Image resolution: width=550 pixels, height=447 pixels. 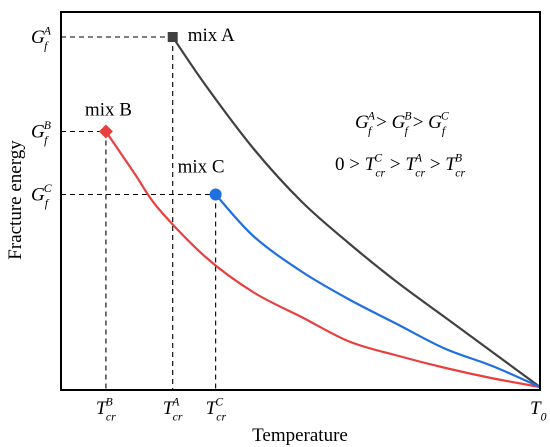 What do you see at coordinates (350, 164) in the screenshot?
I see `relation-operator: 0 >` at bounding box center [350, 164].